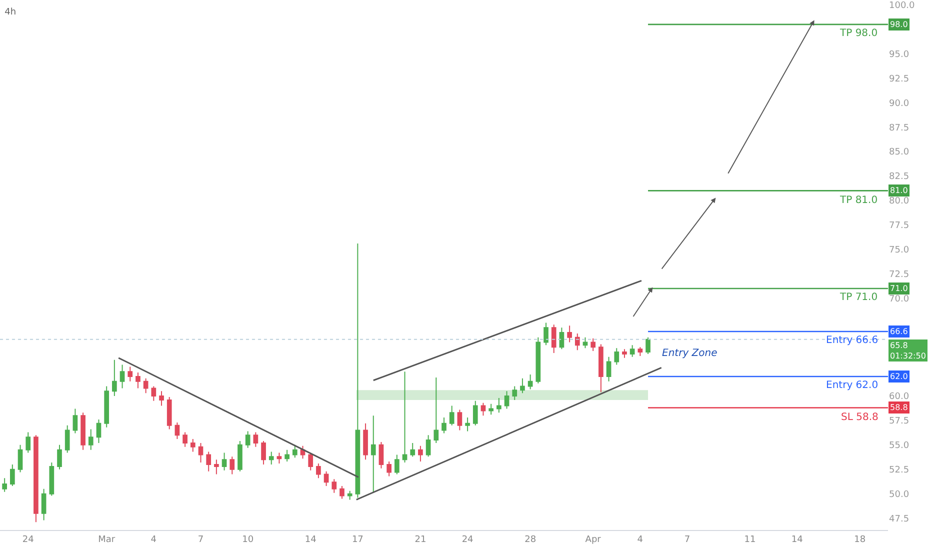 This screenshot has height=550, width=932. What do you see at coordinates (852, 385) in the screenshot?
I see `ref-line-label: Entry 62.0` at bounding box center [852, 385].